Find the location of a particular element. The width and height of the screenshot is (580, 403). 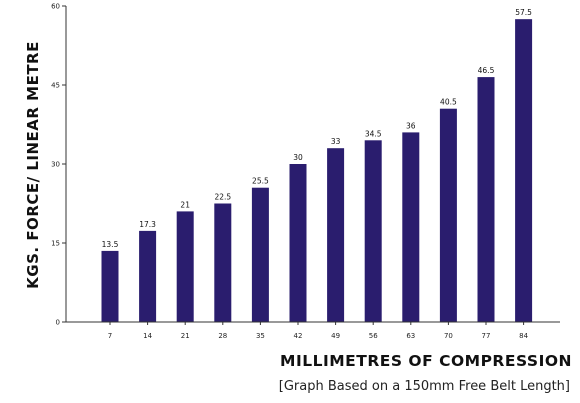

x-axis-title: MILLIMETRES OF COMPRESSION is located at coordinates (426, 361).